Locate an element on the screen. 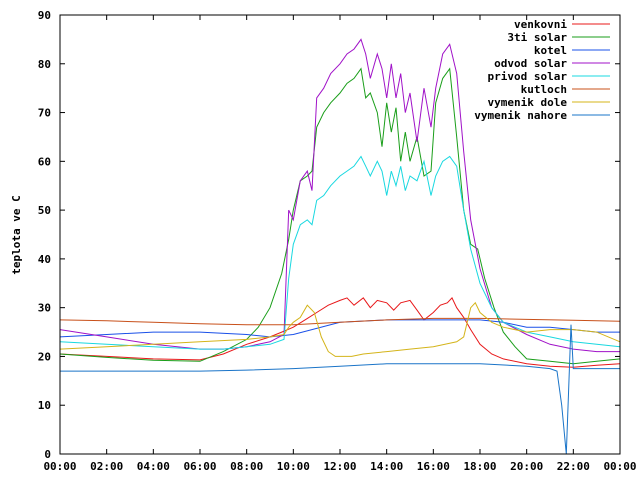 This screenshot has width=640, height=484. x-tick-label: 04:00 is located at coordinates (153, 466).